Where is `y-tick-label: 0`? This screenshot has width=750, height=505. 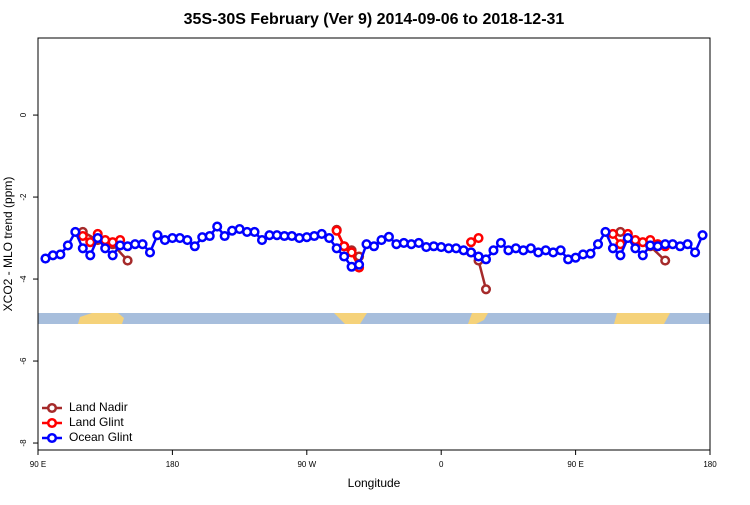
y-tick-label: 0 is located at coordinates (23, 114).